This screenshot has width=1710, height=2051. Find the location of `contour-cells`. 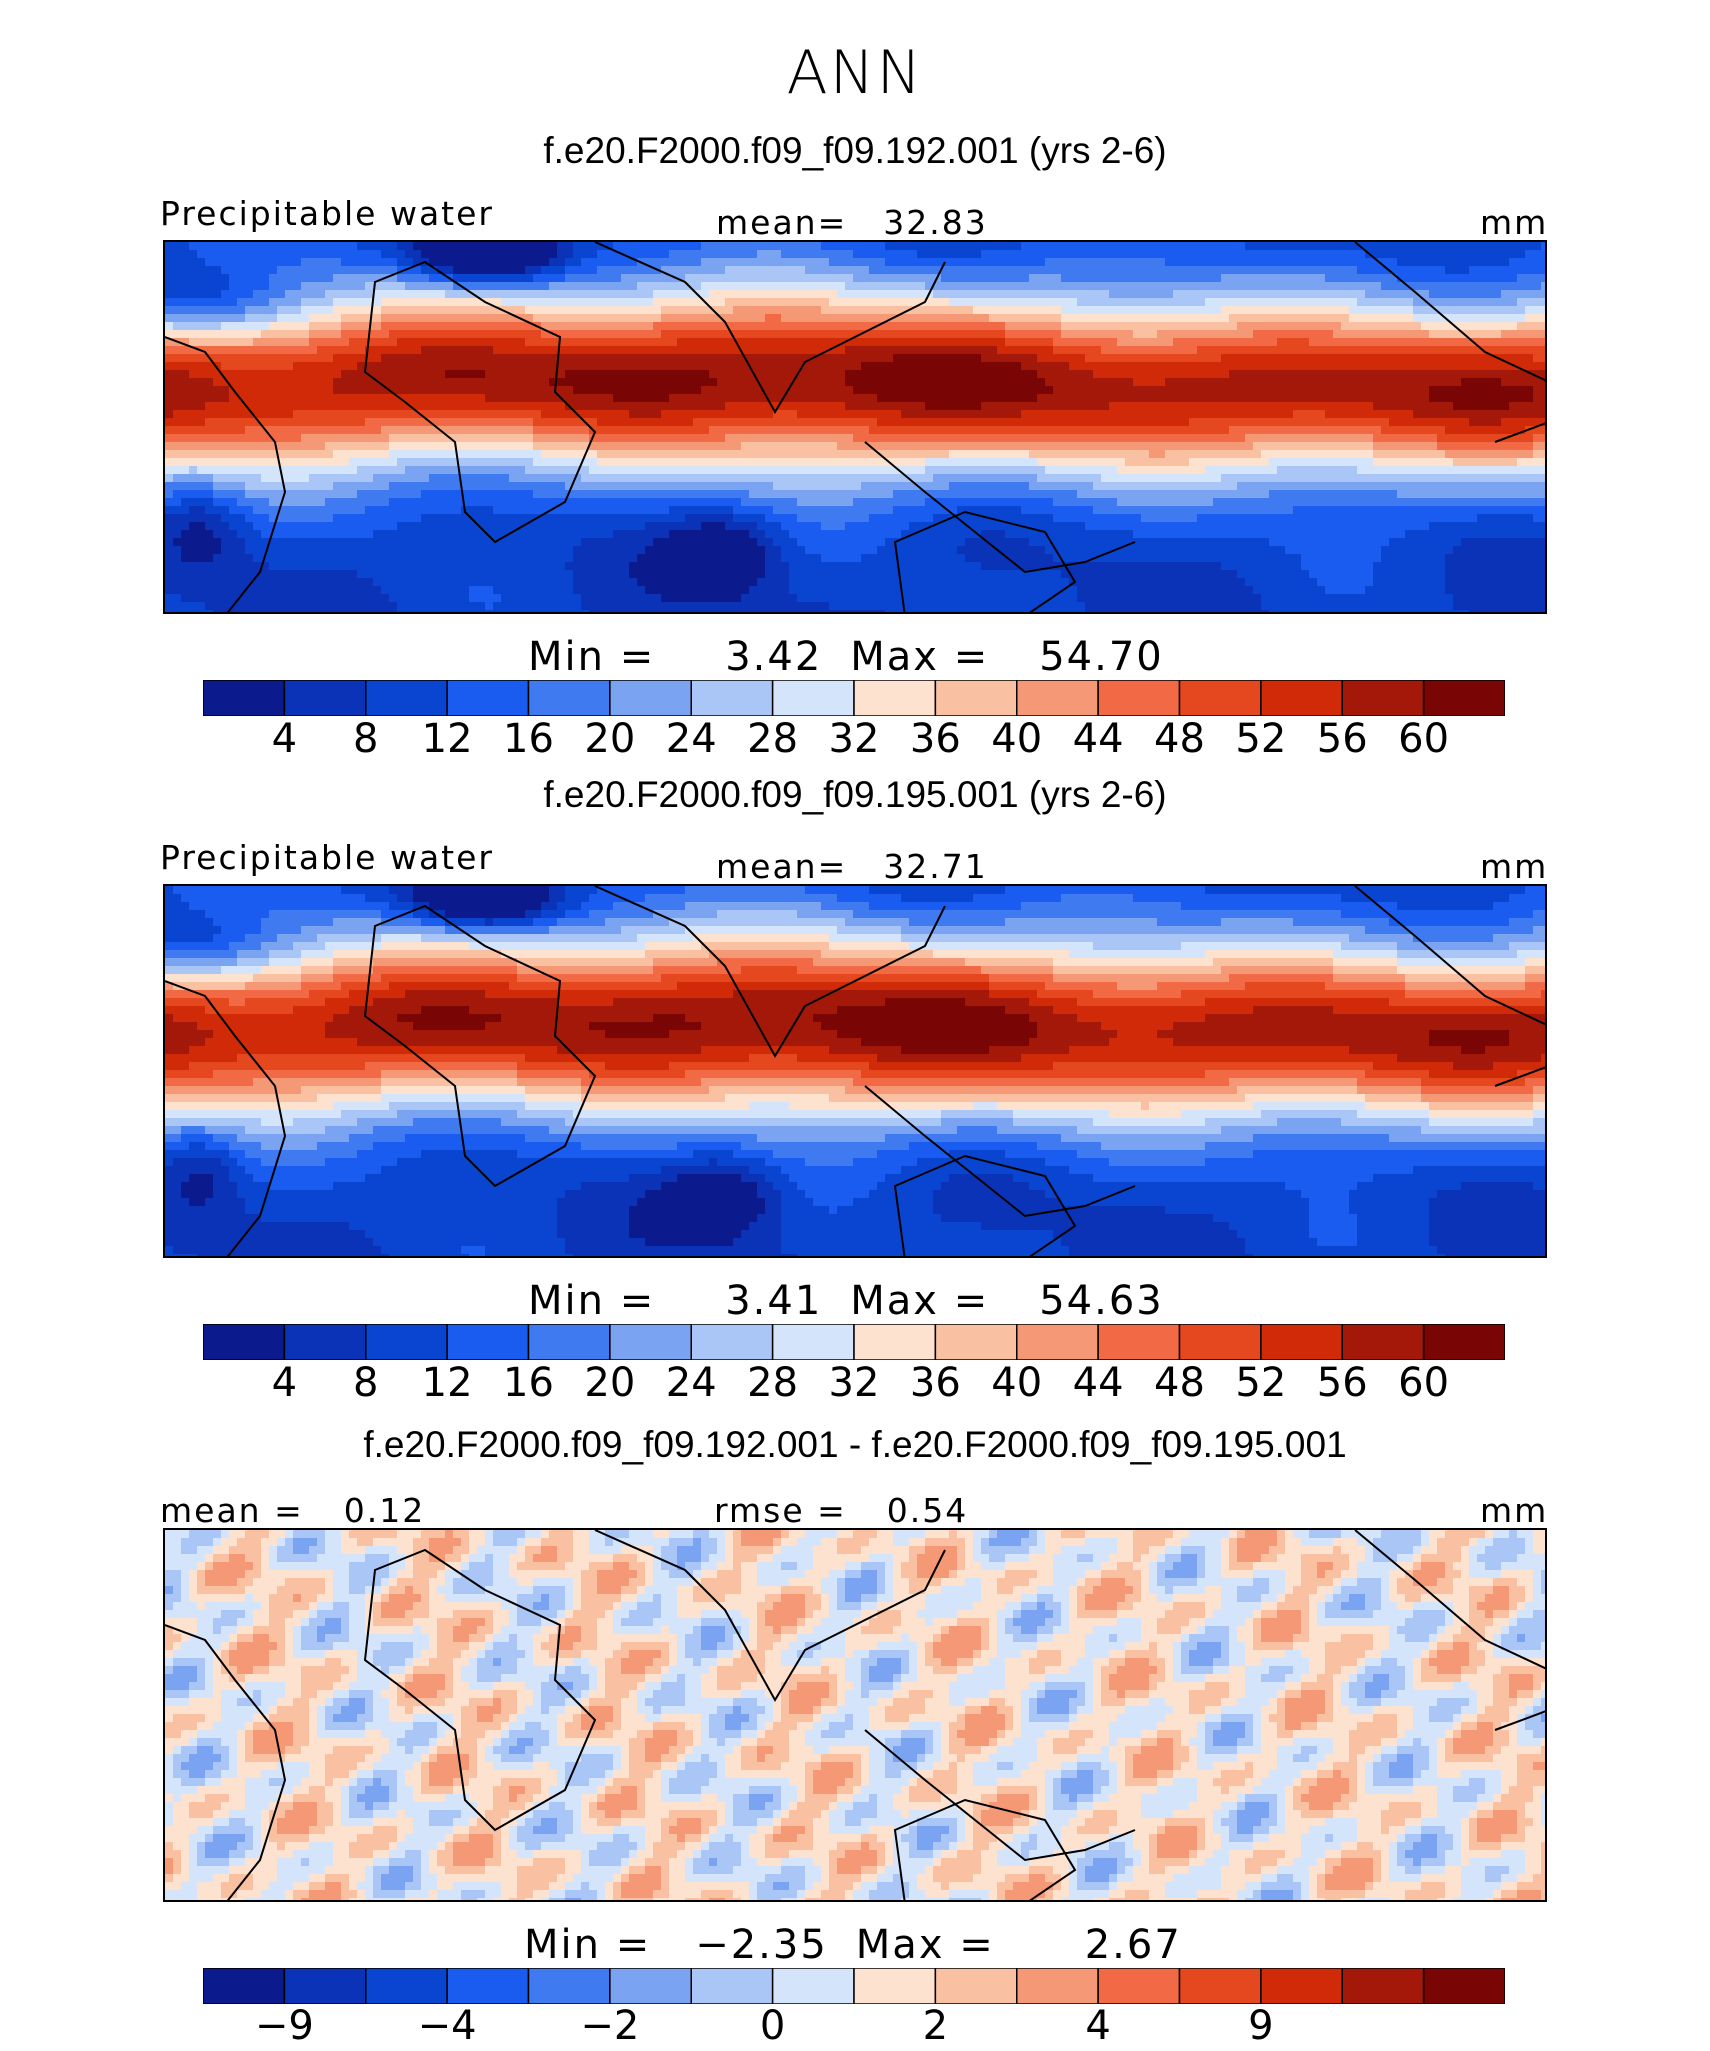

contour-cells is located at coordinates (855, 427).